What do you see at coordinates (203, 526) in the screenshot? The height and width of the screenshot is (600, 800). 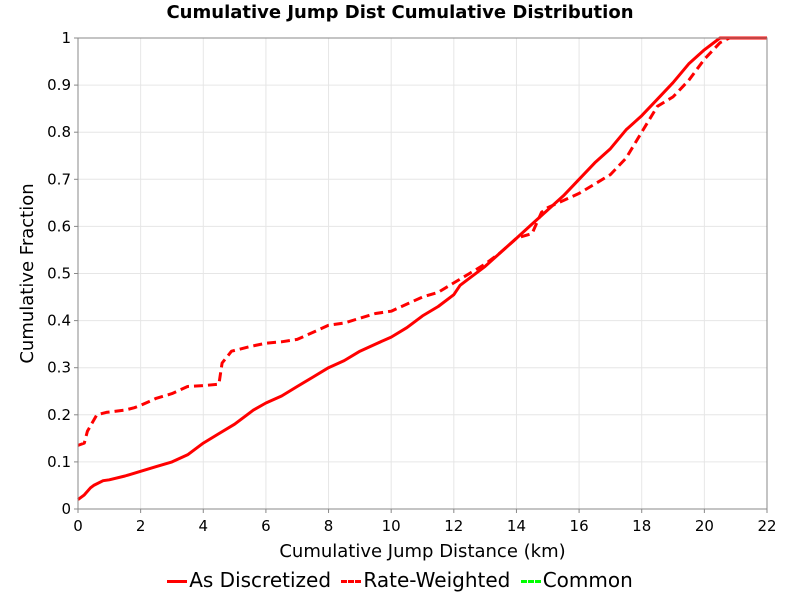 I see `x-tick-label: 4` at bounding box center [203, 526].